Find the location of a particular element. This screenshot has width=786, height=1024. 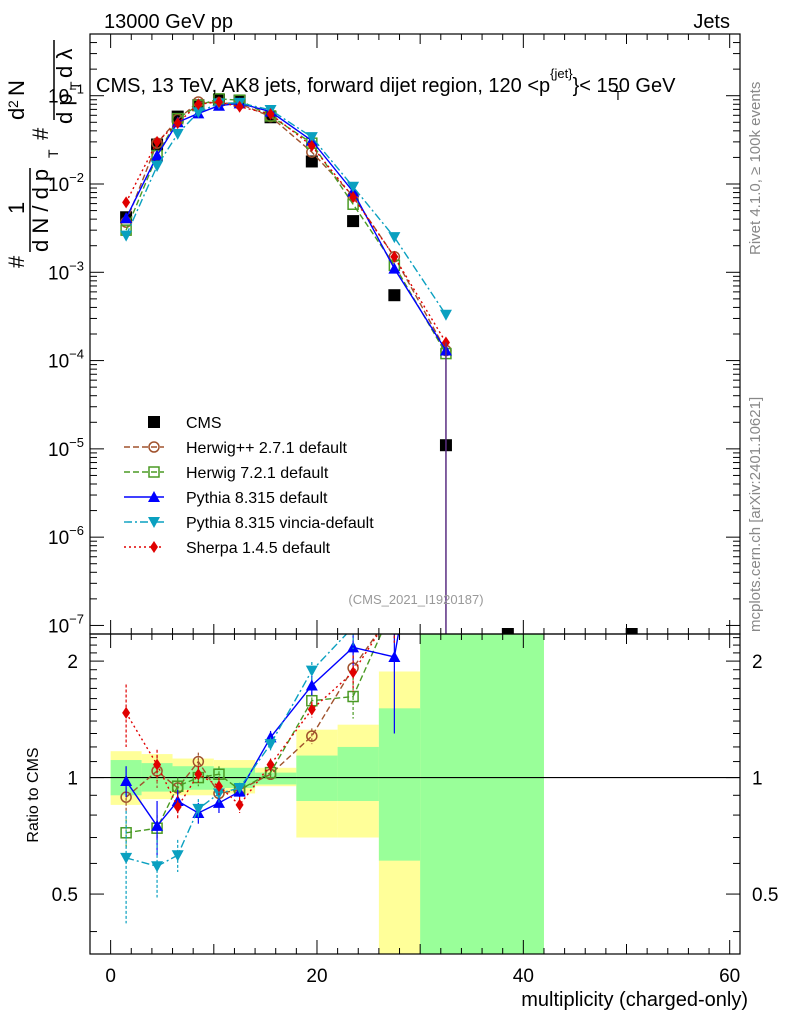

legend-label-3: Pythia 8.315 default is located at coordinates (257, 498).